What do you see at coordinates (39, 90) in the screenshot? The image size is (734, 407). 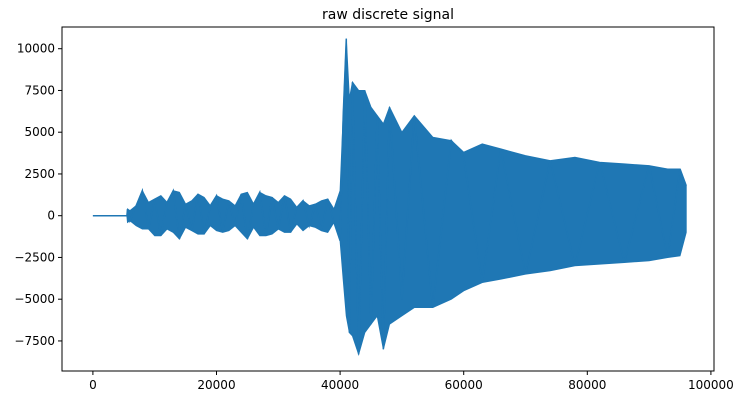 I see `y-tick-label: 7500` at bounding box center [39, 90].